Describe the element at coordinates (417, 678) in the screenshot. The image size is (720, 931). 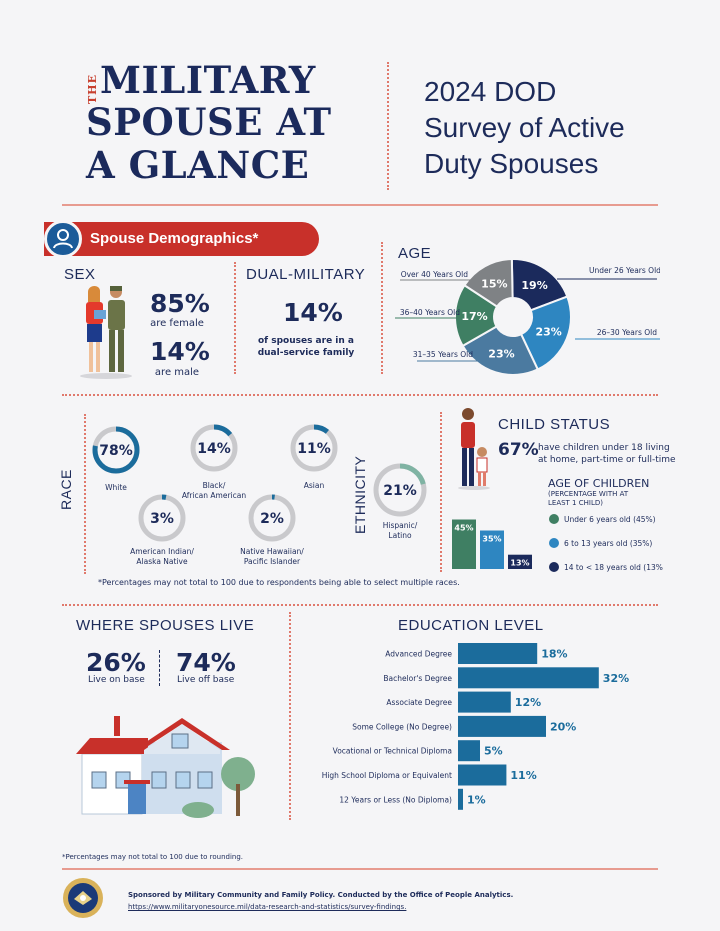
I see `education-category-label: Bachelor's Degree` at that location.